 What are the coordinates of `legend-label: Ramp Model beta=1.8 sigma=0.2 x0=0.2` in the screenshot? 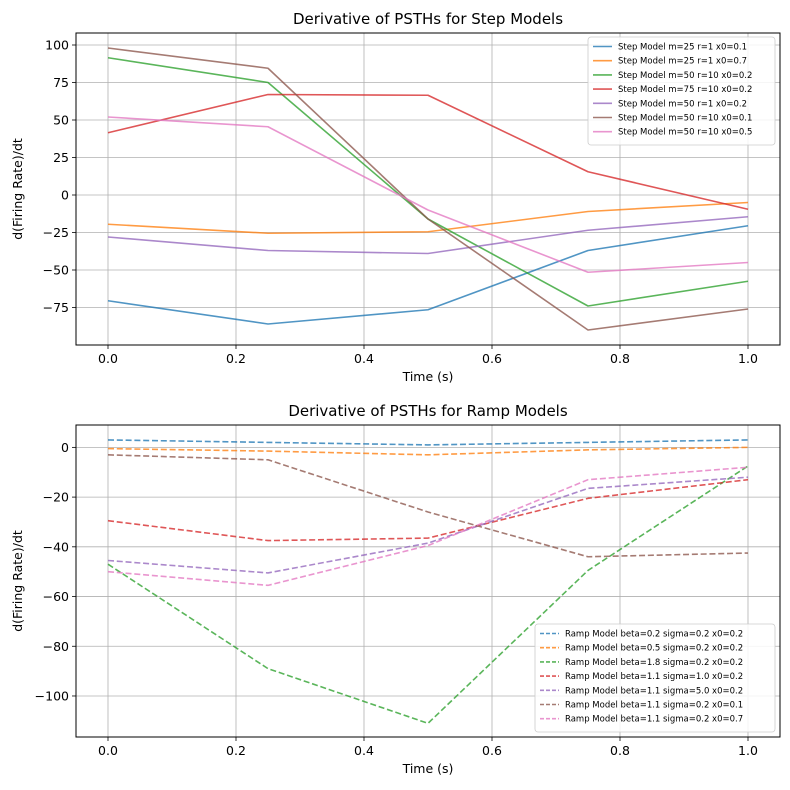 It's located at (654, 663).